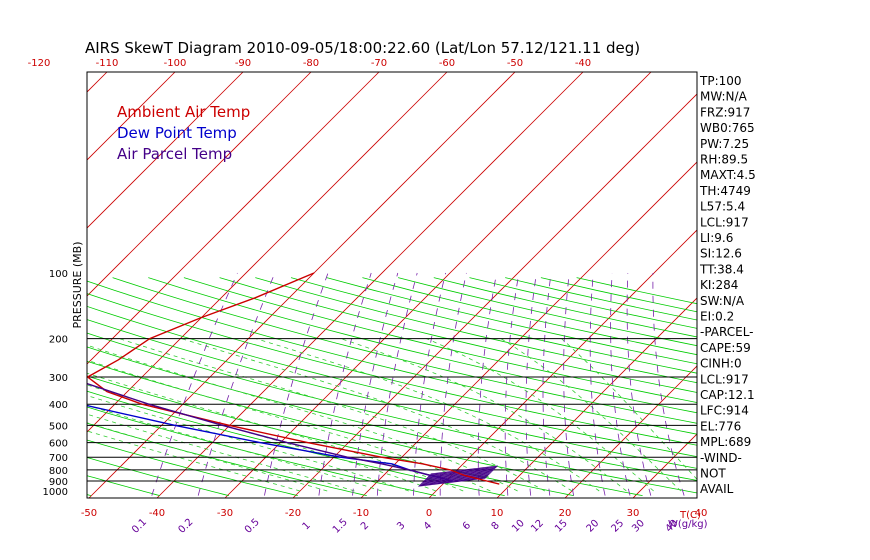 This screenshot has height=560, width=870. What do you see at coordinates (365, 526) in the screenshot?
I see `mixing-ratio-tick-label: 2` at bounding box center [365, 526].